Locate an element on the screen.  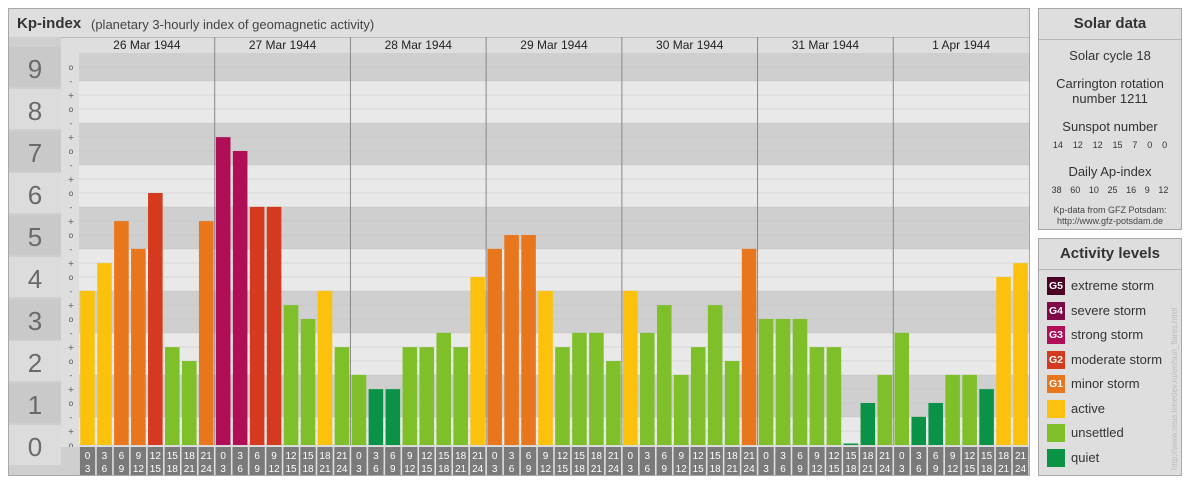
level-label: strong storm is located at coordinates (1107, 334).